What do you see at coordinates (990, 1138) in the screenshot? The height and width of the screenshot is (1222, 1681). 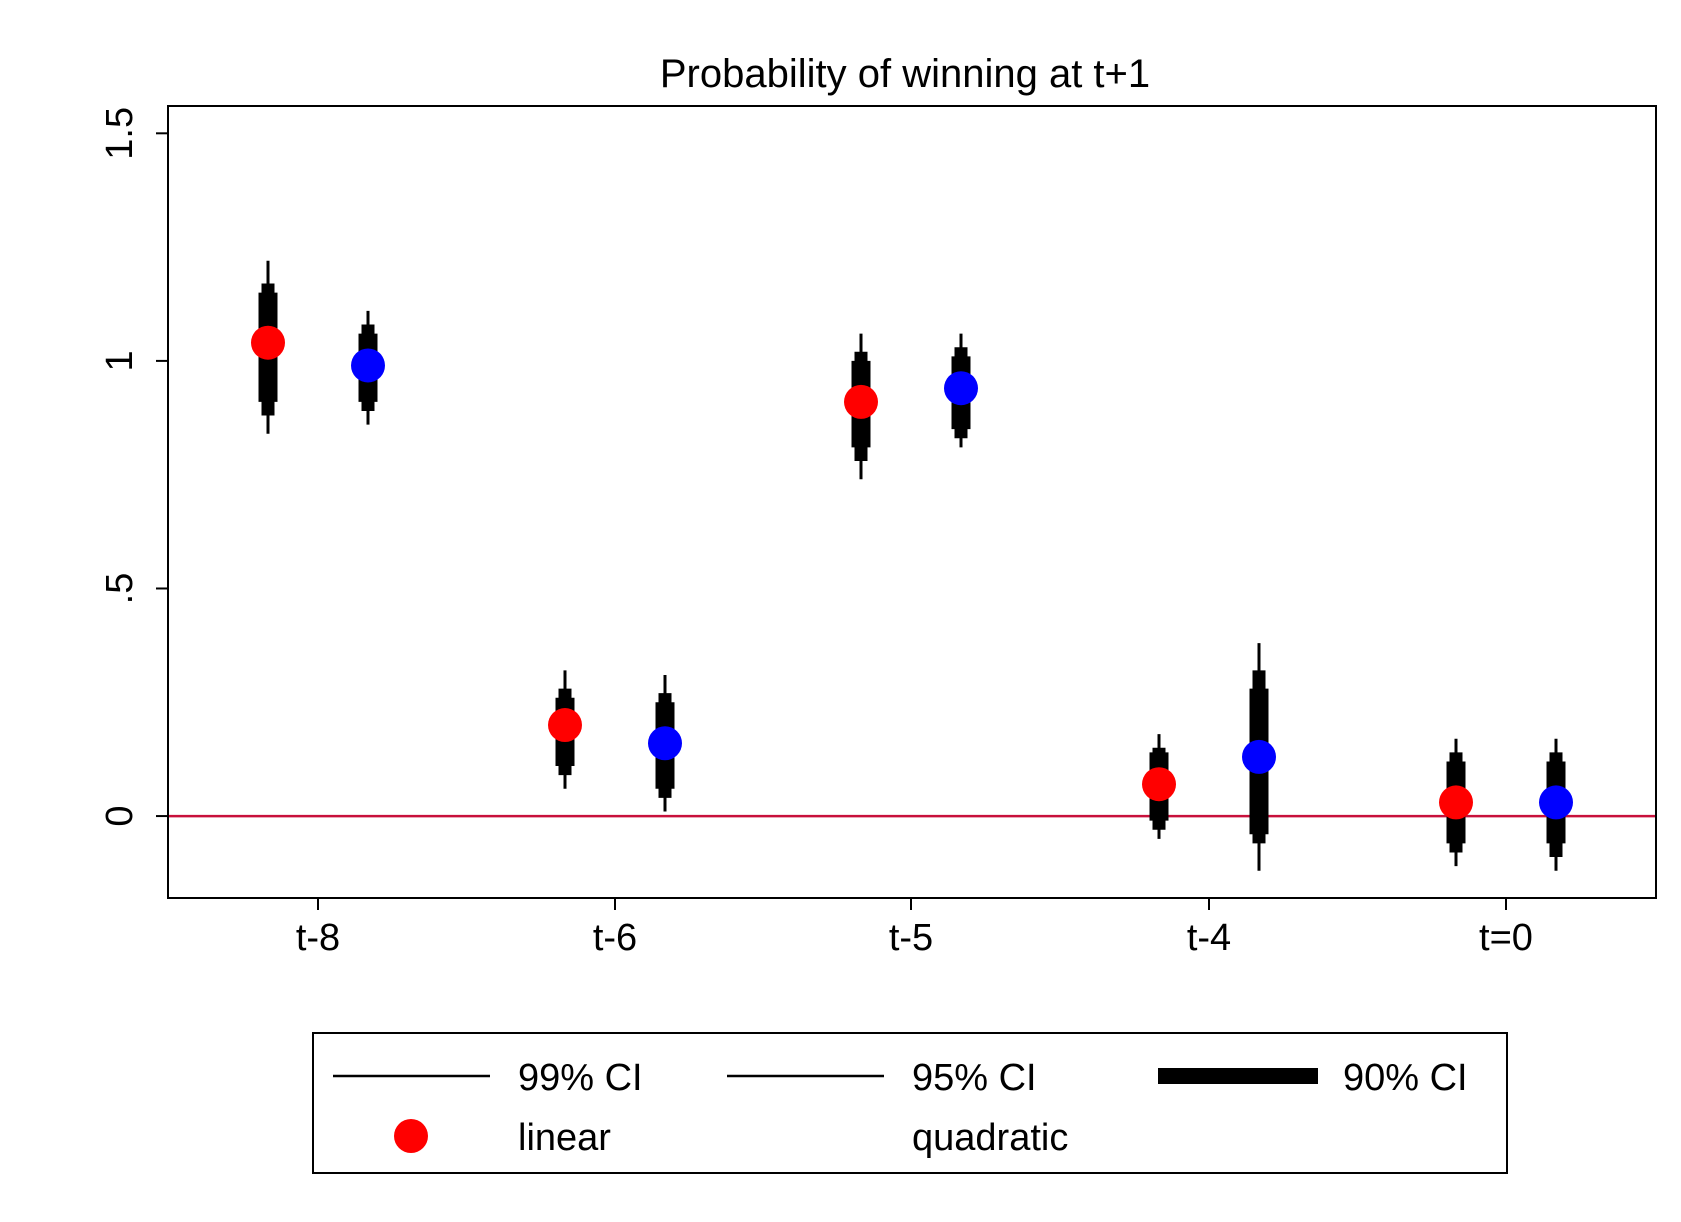 I see `legend-quadratic-label: quadratic` at bounding box center [990, 1138].